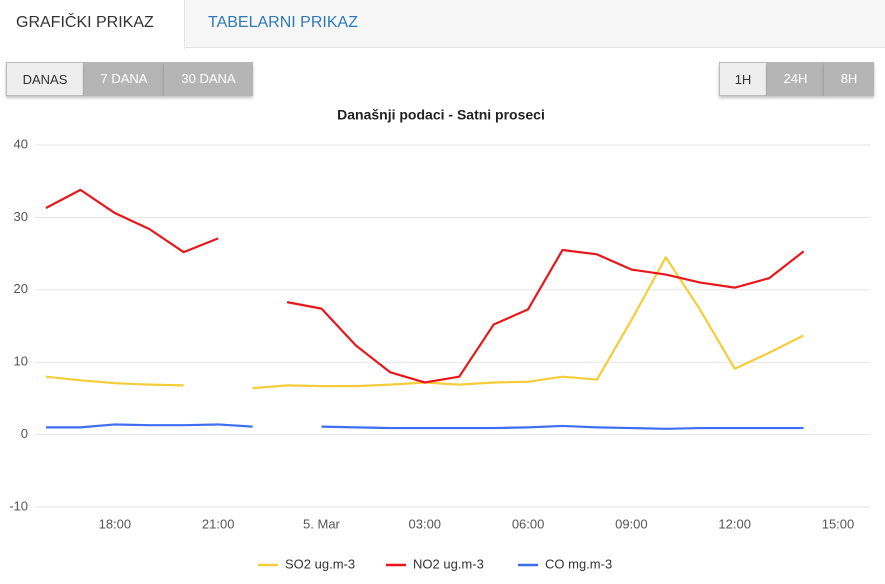 The width and height of the screenshot is (885, 584). Describe the element at coordinates (425, 426) in the screenshot. I see `series-line` at that location.